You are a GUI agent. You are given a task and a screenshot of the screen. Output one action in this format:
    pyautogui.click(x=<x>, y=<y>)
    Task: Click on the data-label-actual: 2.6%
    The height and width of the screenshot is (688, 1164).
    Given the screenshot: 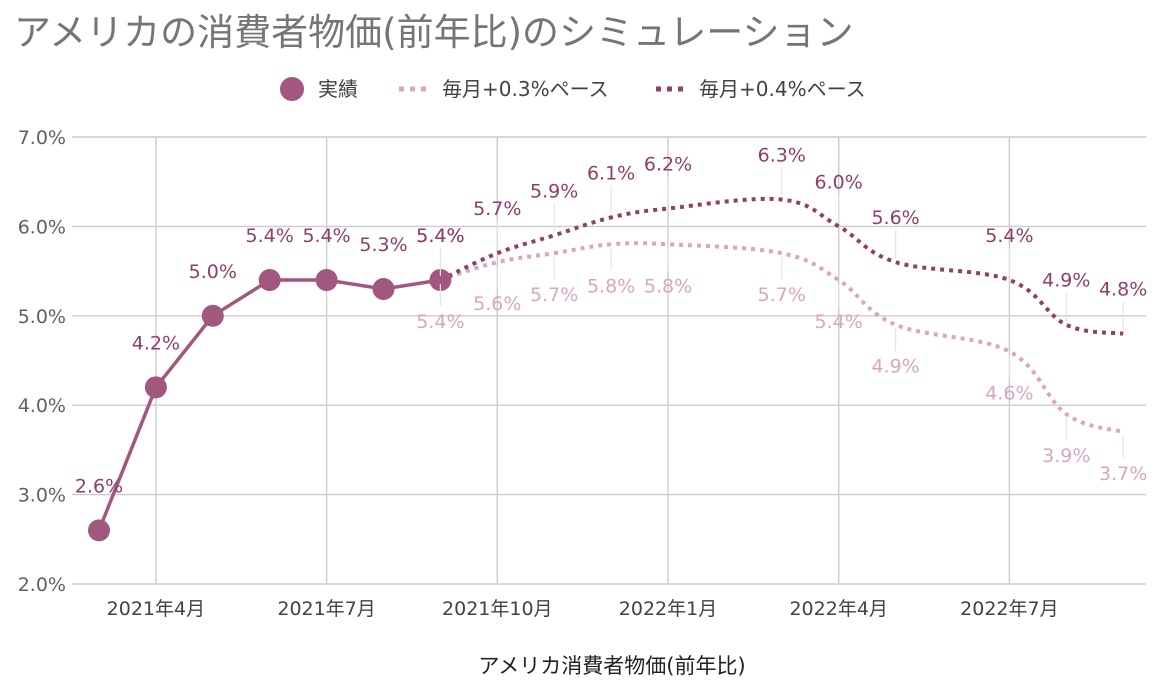 What is the action you would take?
    pyautogui.click(x=99, y=486)
    